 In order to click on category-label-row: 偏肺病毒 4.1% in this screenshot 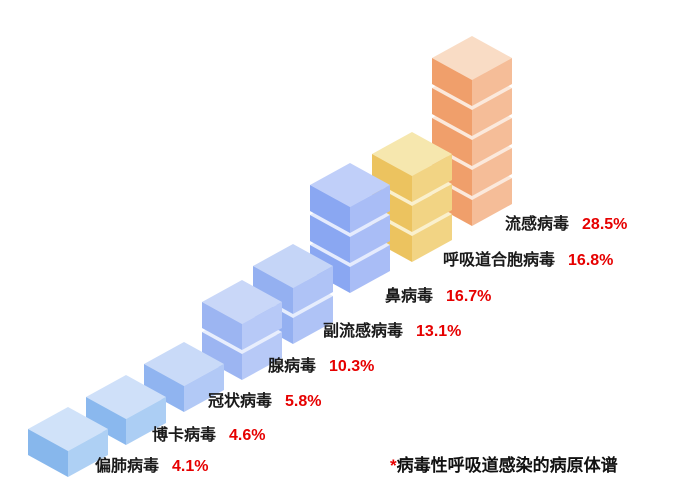, I will do `click(151, 467)`.